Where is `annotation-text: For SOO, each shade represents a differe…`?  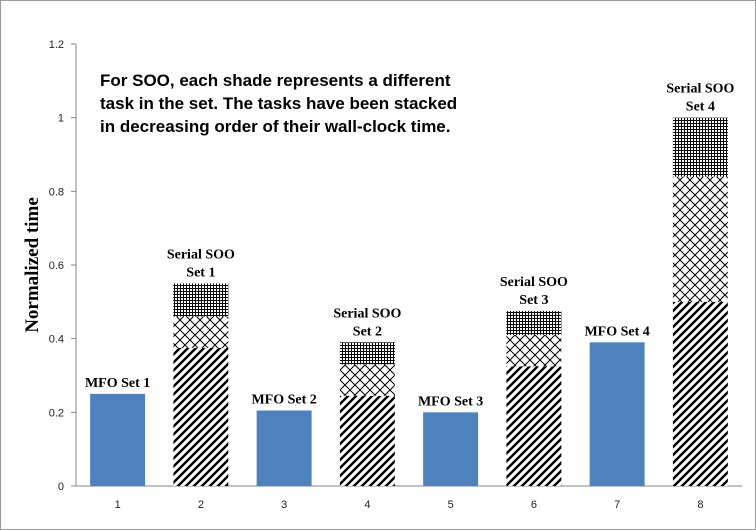 annotation-text: For SOO, each shade represents a differe… is located at coordinates (278, 103).